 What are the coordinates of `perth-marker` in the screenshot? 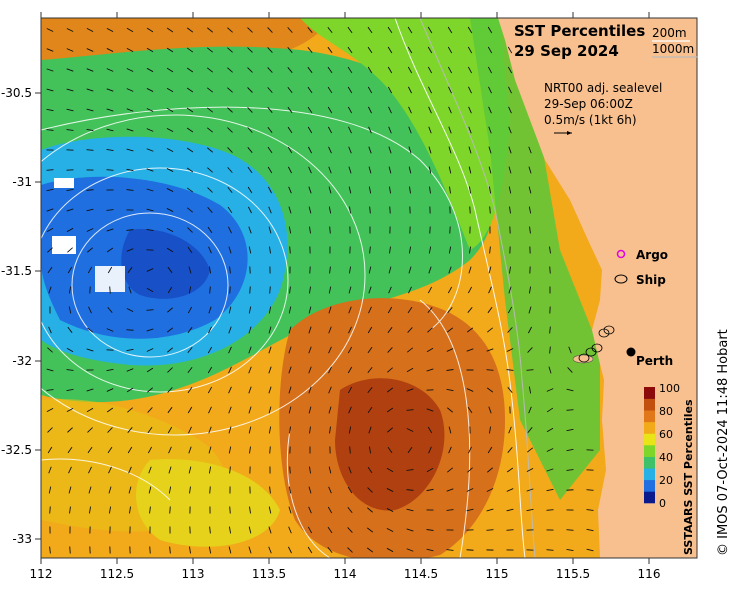 It's located at (631, 352).